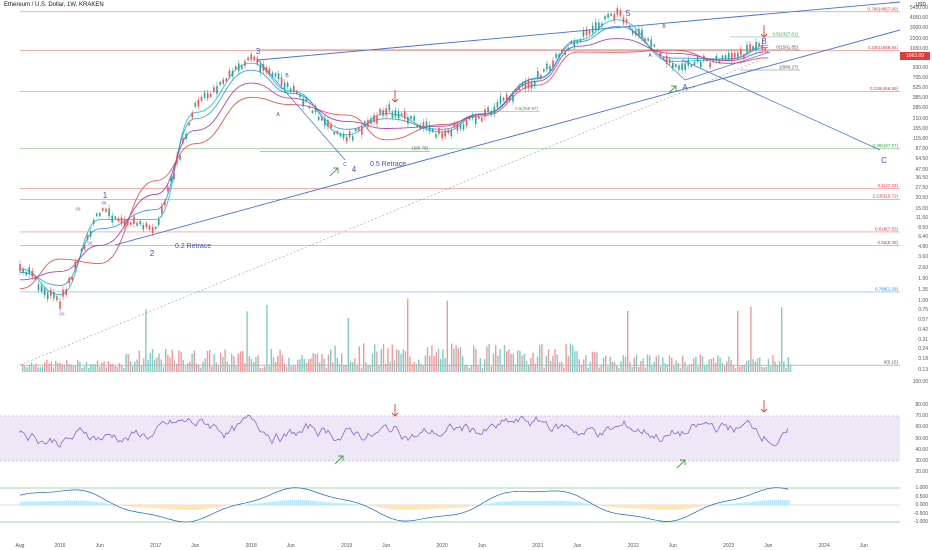 The width and height of the screenshot is (932, 550). Describe the element at coordinates (920, 5) in the screenshot. I see `currency-label: USD` at that location.